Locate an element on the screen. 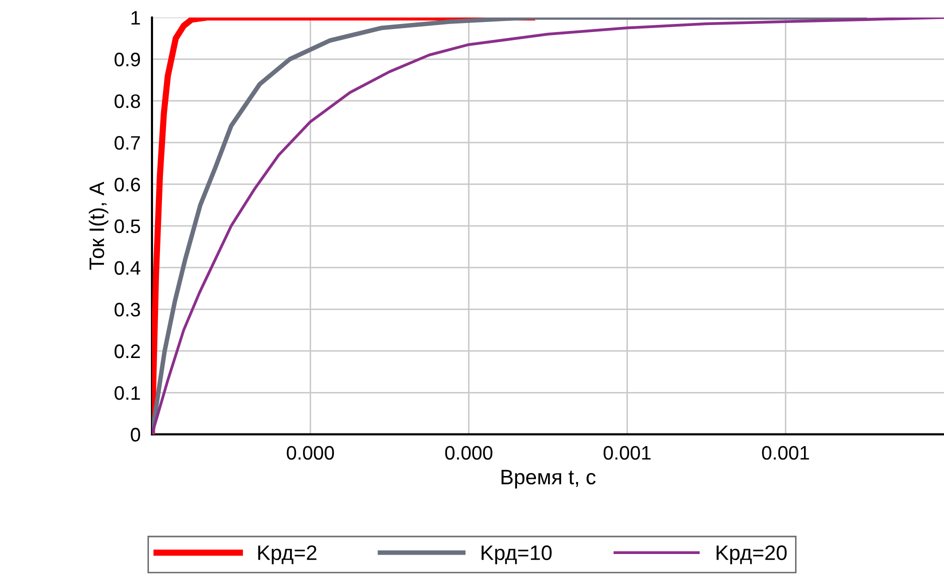 The height and width of the screenshot is (583, 944). y-tick-label: 0 is located at coordinates (135, 435).